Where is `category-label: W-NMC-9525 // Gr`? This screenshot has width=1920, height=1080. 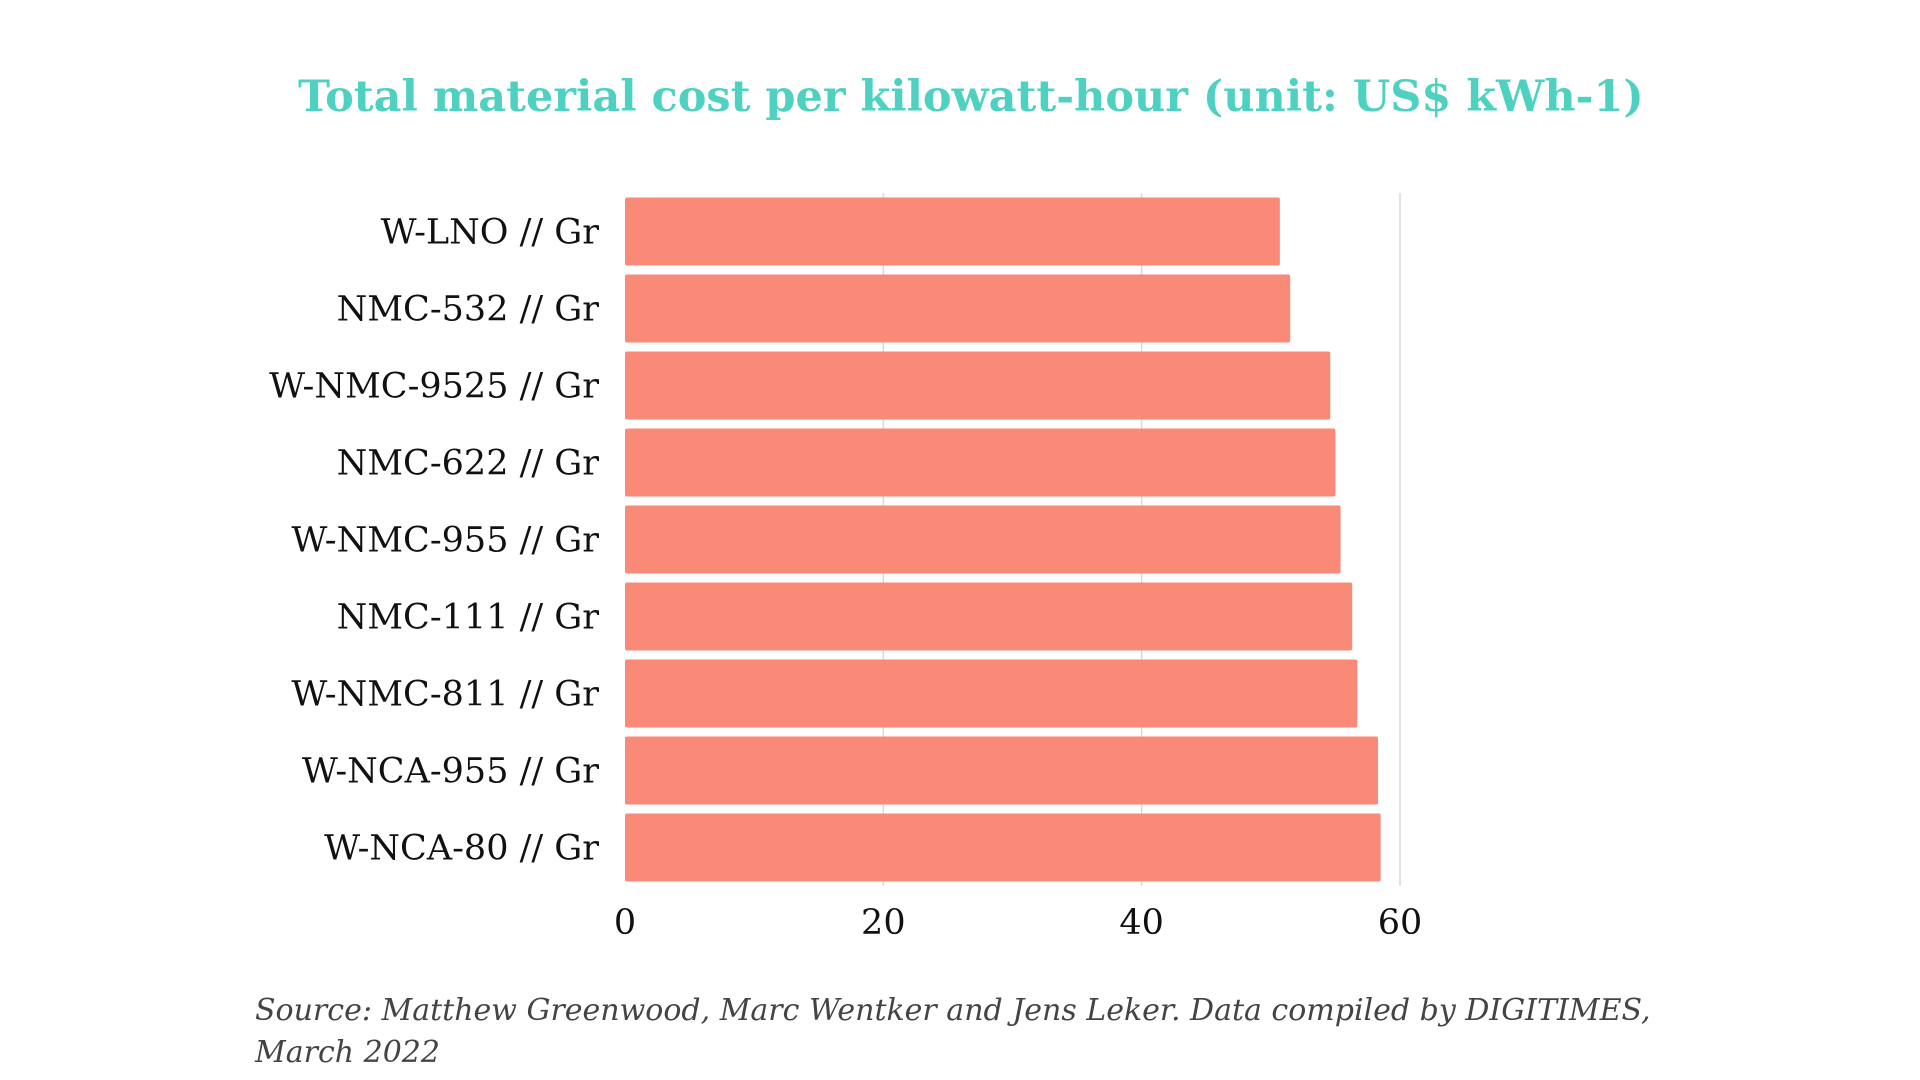
category-label: W-NMC-9525 // Gr is located at coordinates (434, 387).